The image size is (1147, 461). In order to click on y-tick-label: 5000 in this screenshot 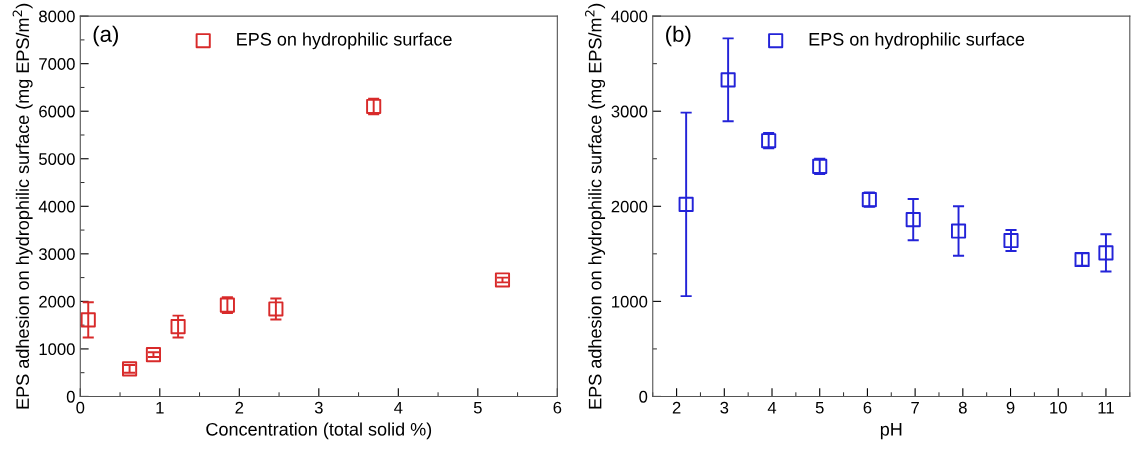, I will do `click(57, 159)`.